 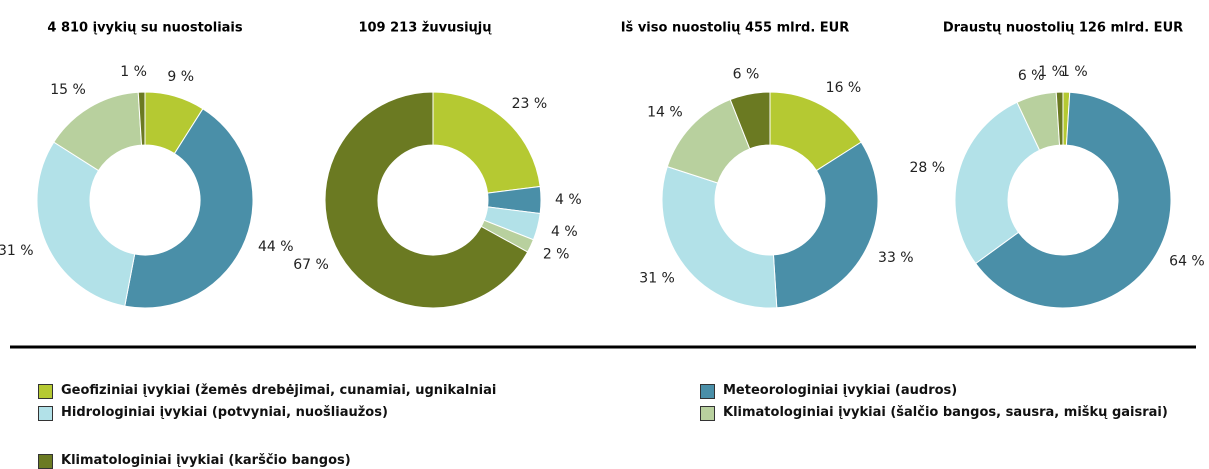 I want to click on legend-label: Klimatologiniai įvykiai (karščio bangos), so click(x=206, y=460).